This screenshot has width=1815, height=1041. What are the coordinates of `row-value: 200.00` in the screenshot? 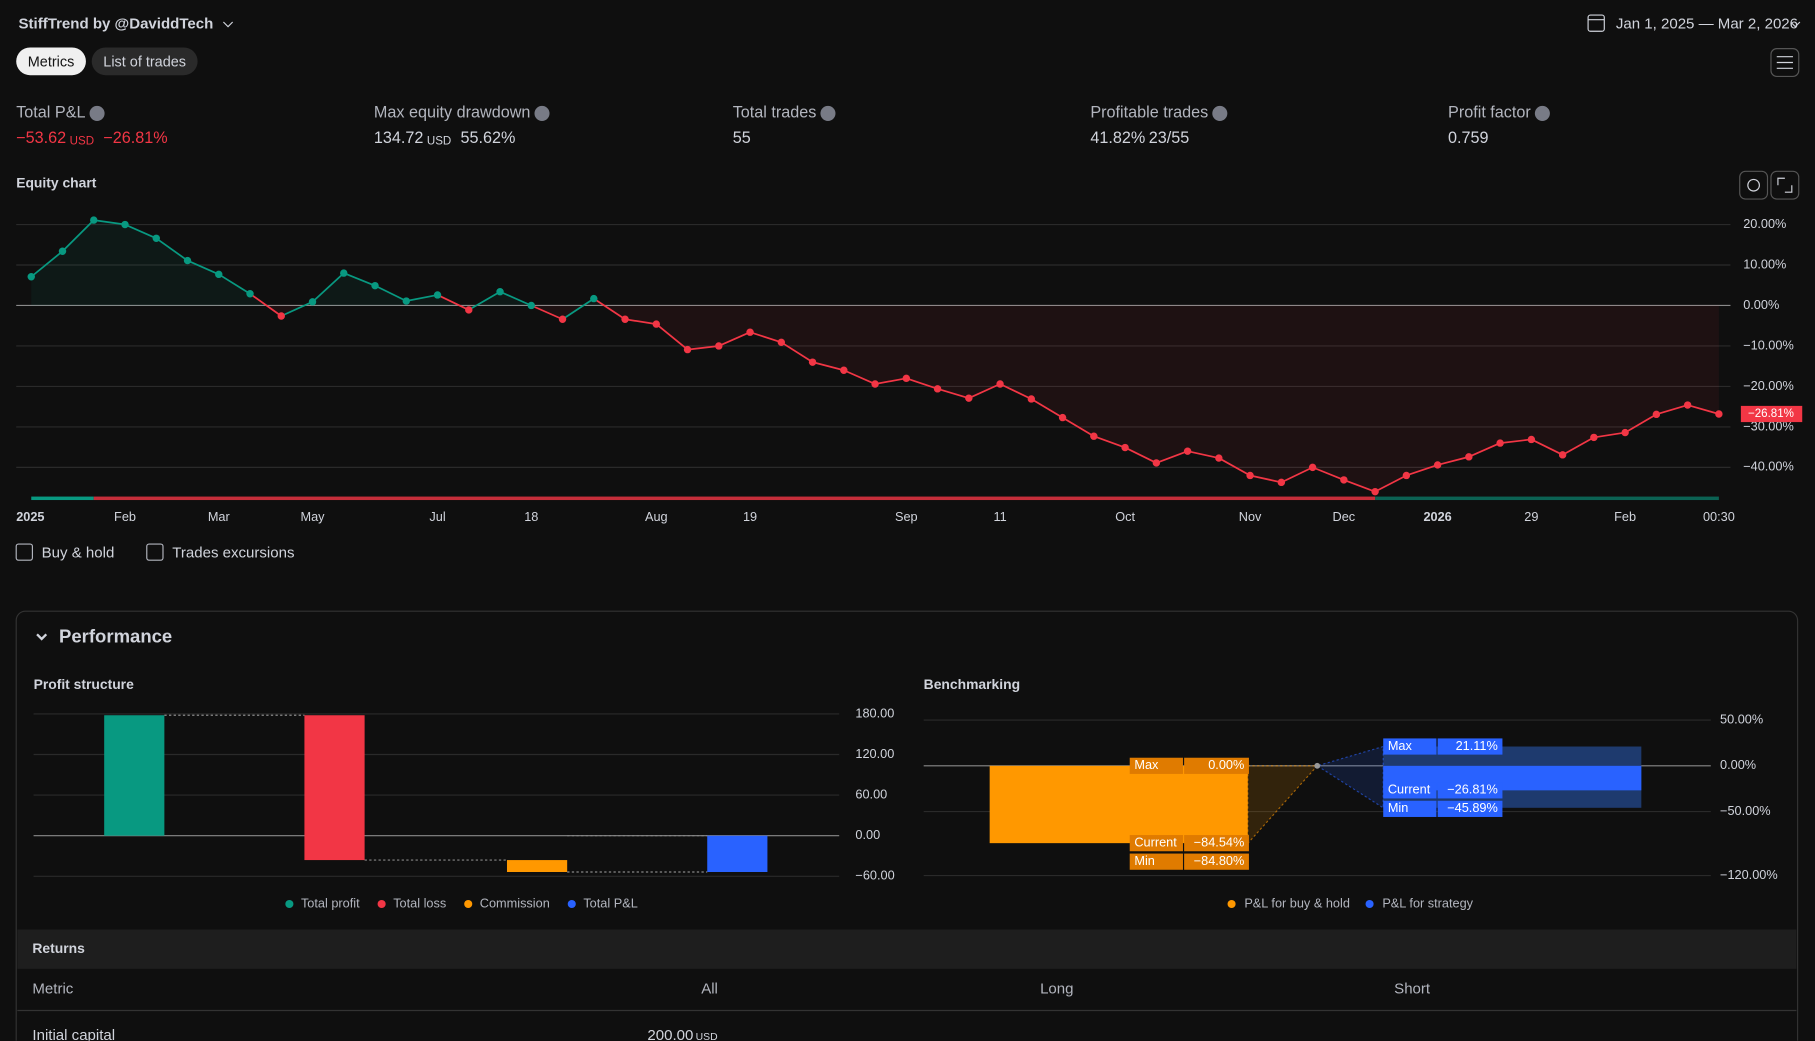 It's located at (670, 1034).